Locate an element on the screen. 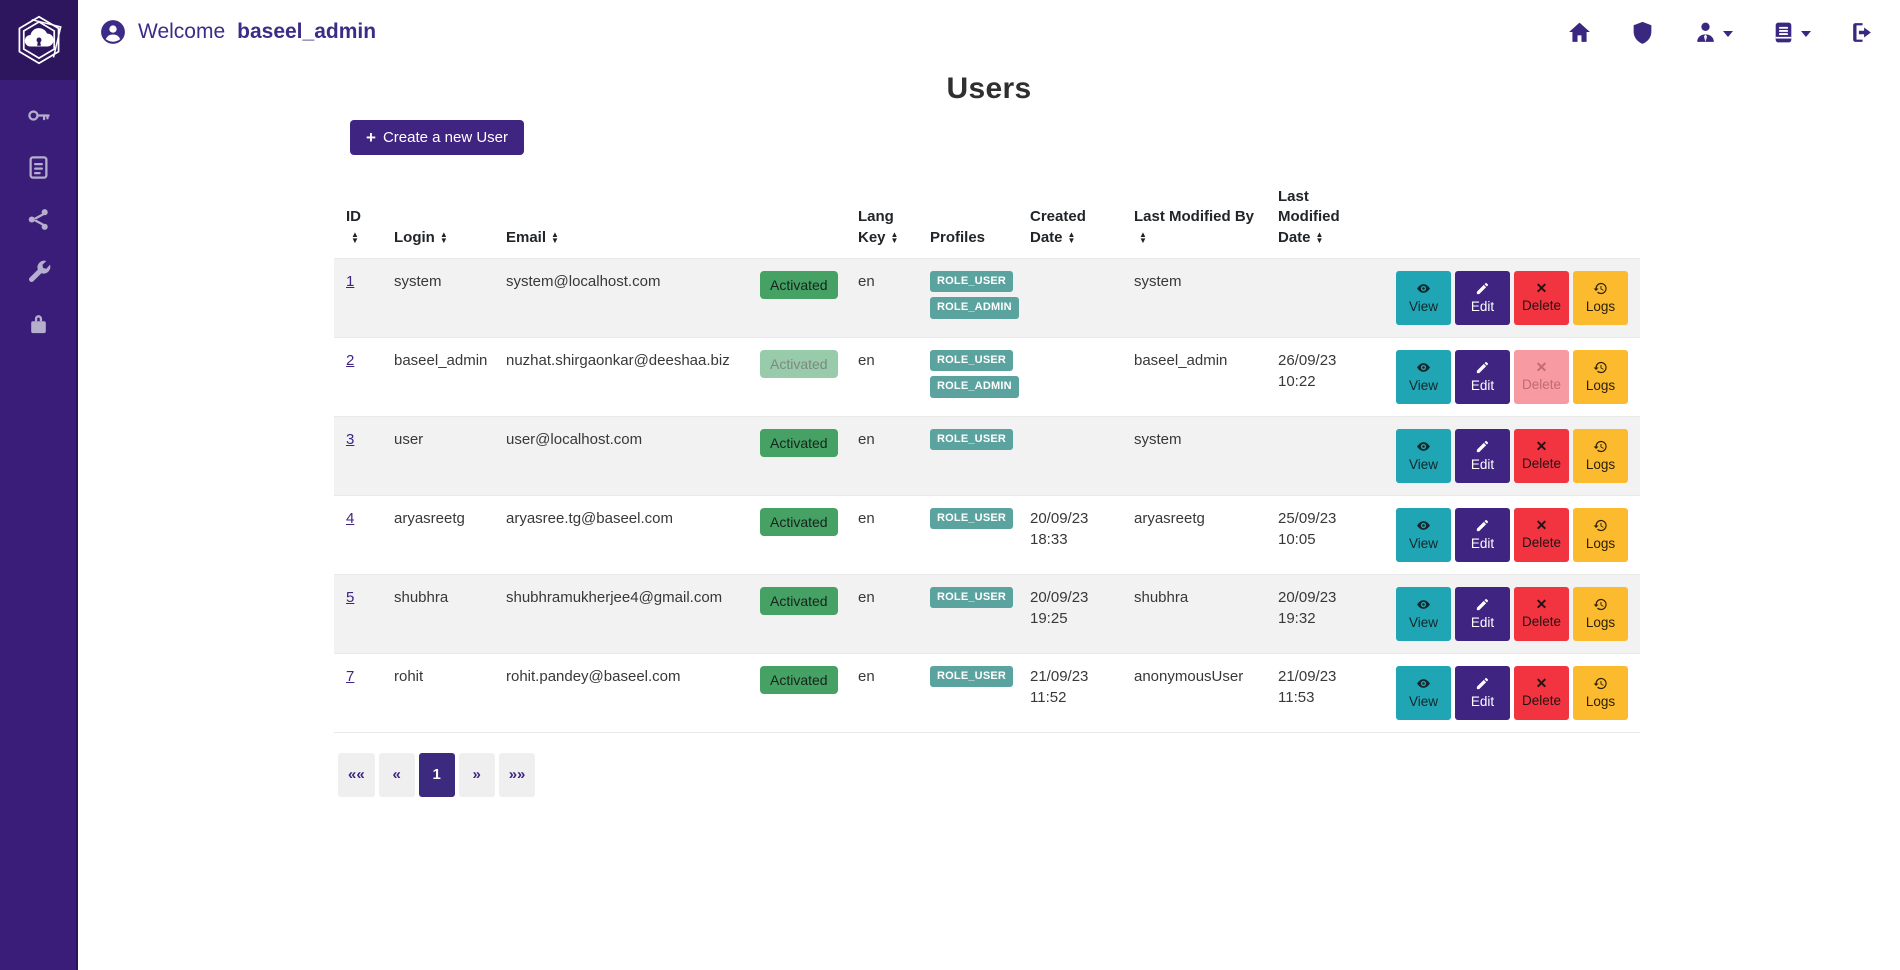  id-cell: 3 is located at coordinates (358, 455).